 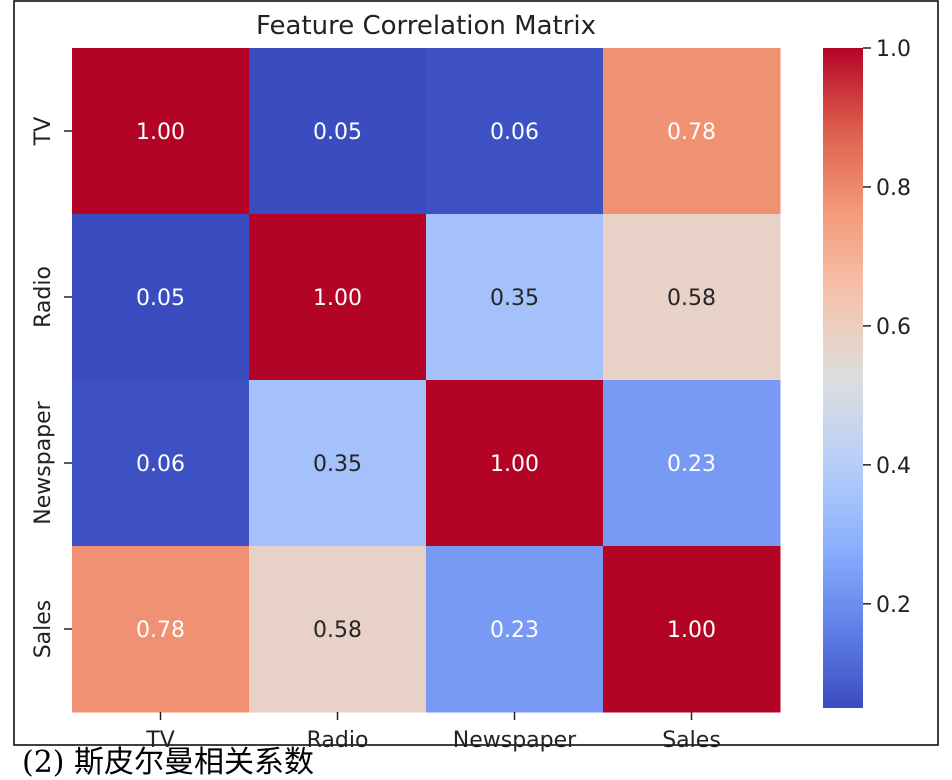 What do you see at coordinates (426, 26) in the screenshot?
I see `chart-title: Feature Correlation Matrix` at bounding box center [426, 26].